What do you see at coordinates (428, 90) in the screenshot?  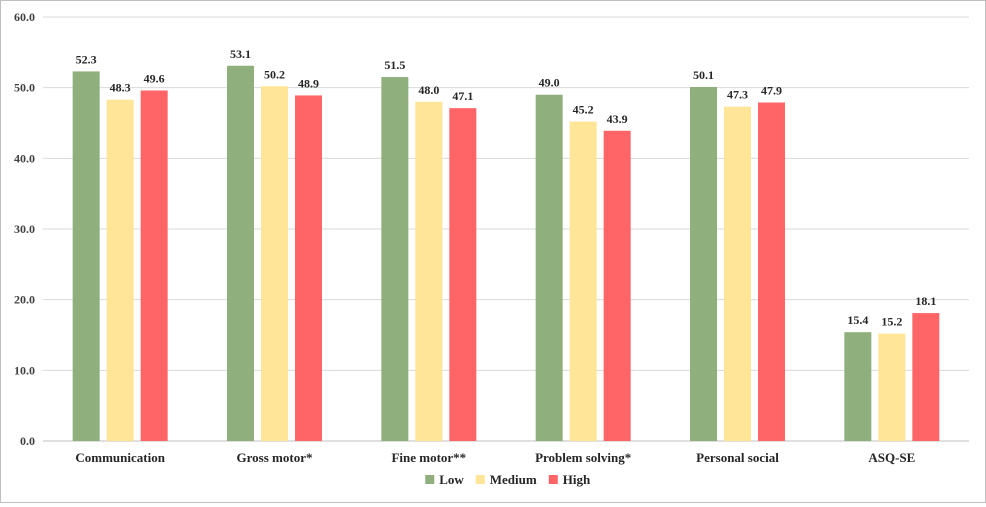 I see `data-label: 48.0` at bounding box center [428, 90].